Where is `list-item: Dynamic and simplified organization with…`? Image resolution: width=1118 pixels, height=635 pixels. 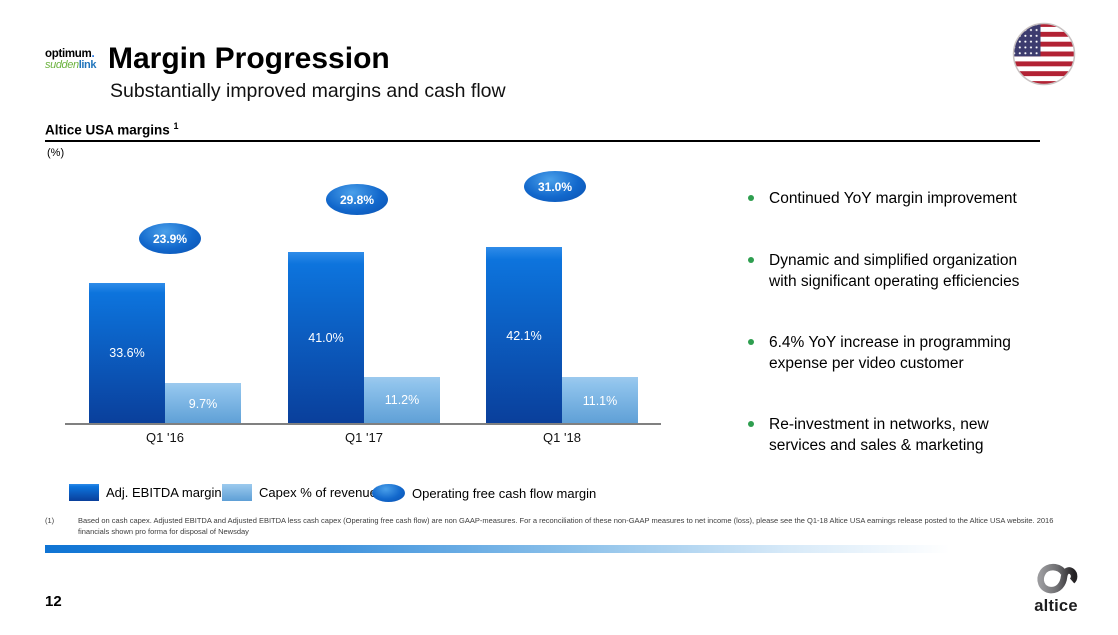 list-item: Dynamic and simplified organization with… is located at coordinates (894, 271).